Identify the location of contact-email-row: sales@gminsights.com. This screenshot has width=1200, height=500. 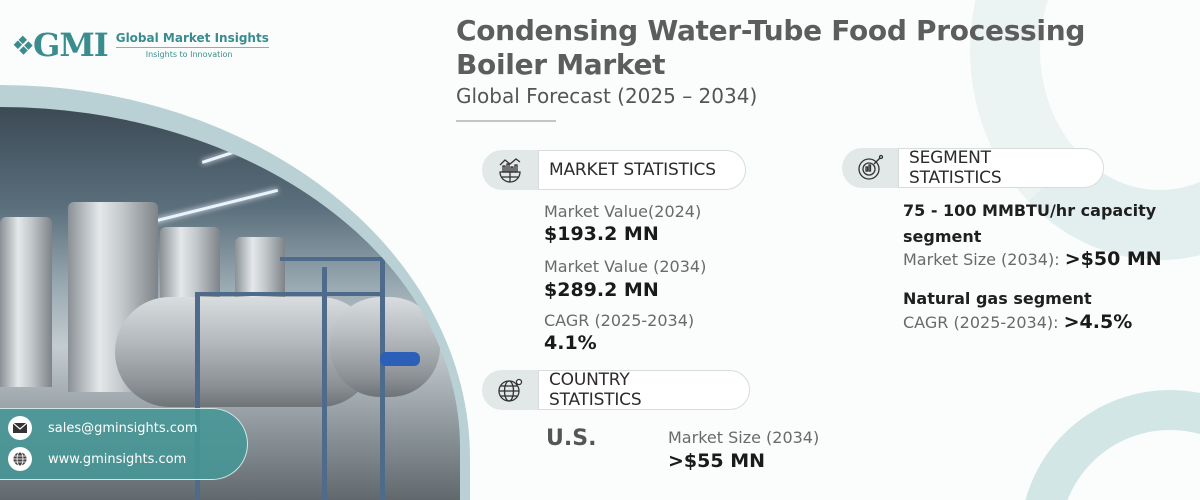
(103, 428).